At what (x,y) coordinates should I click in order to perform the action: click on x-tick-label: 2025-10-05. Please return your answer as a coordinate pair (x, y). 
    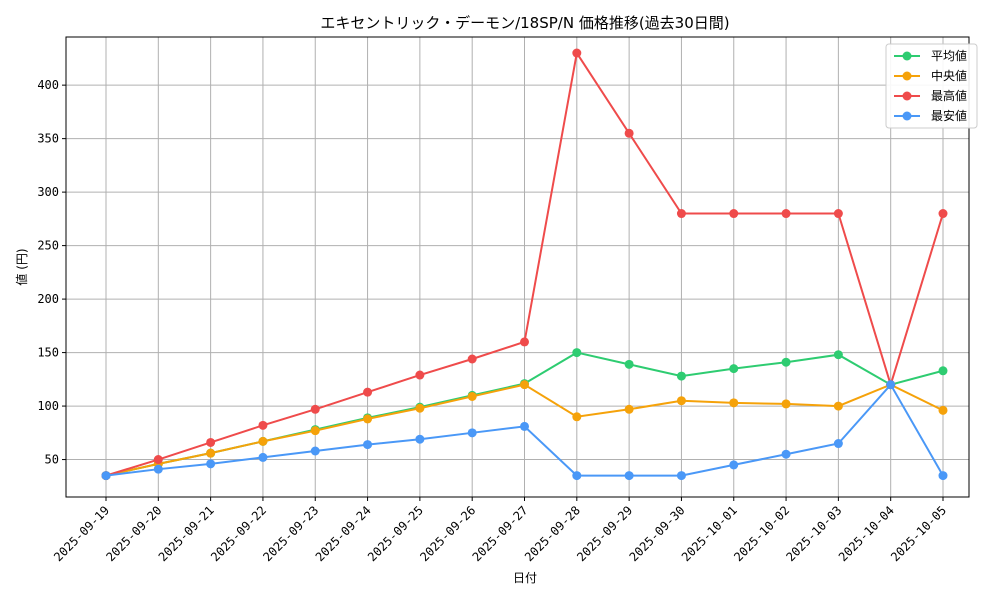
    Looking at the image, I should click on (918, 533).